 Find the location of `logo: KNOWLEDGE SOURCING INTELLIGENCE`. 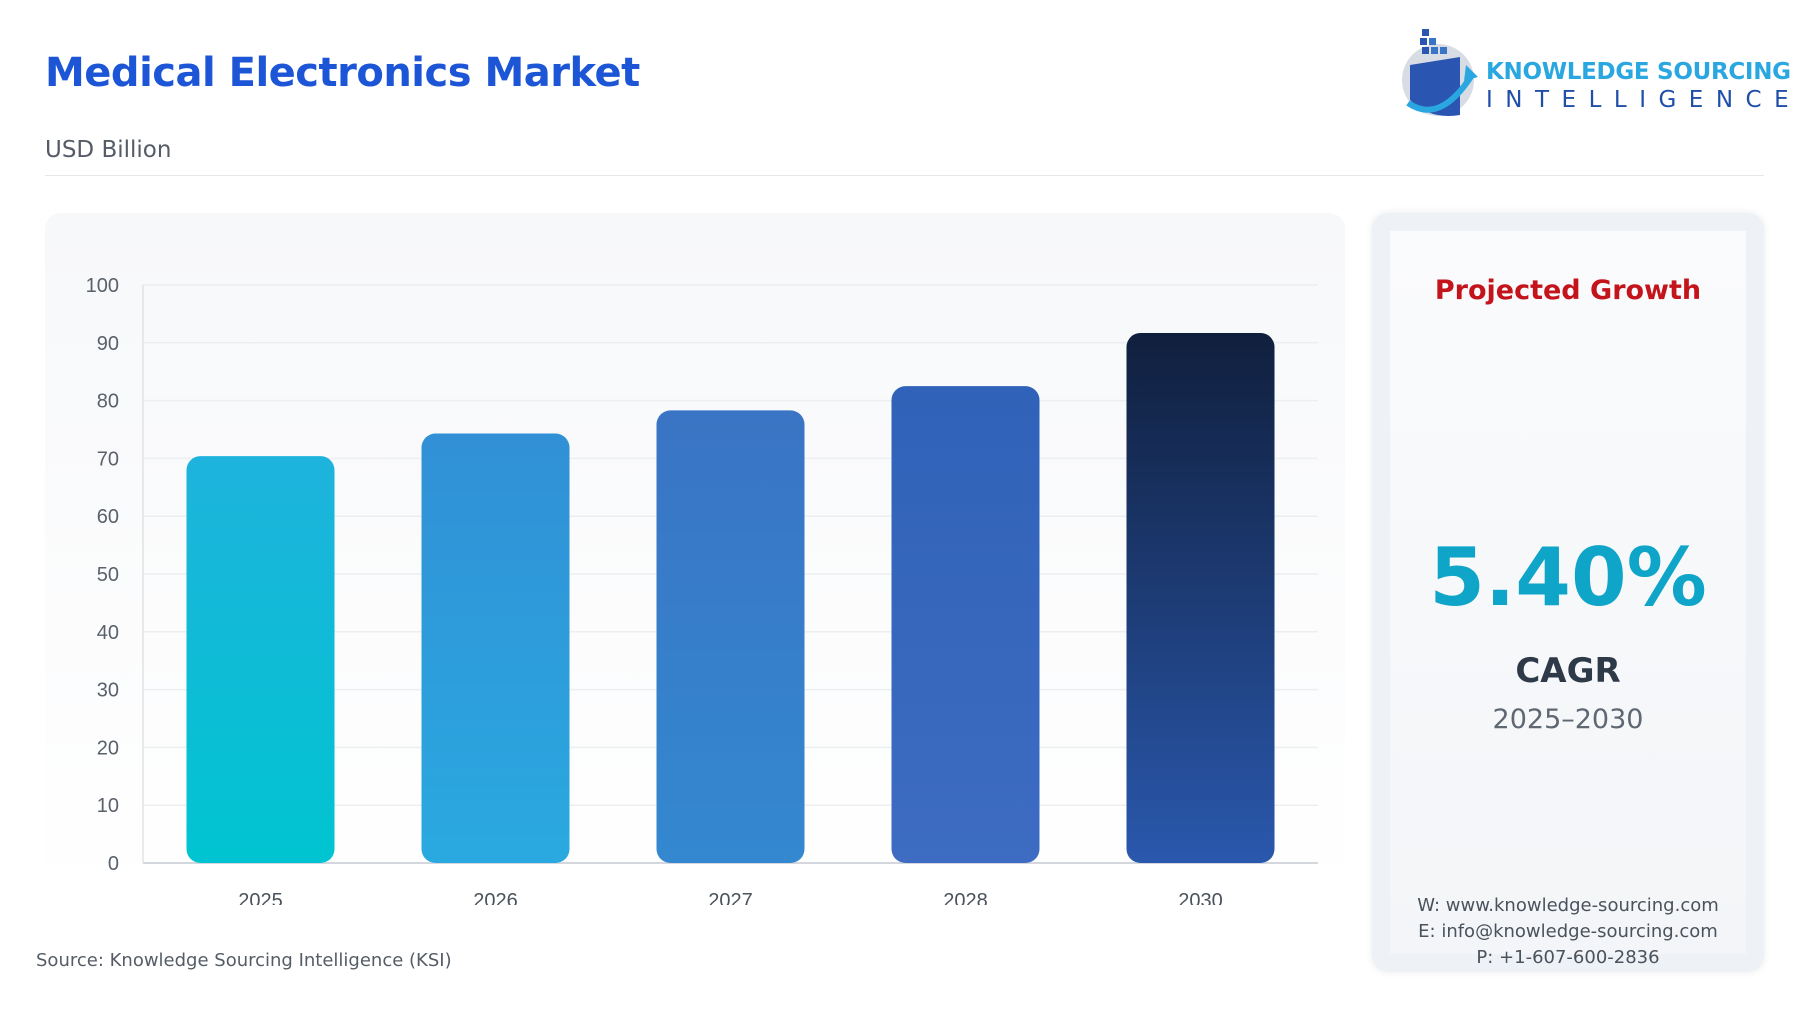

logo: KNOWLEDGE SOURCING INTELLIGENCE is located at coordinates (1595, 72).